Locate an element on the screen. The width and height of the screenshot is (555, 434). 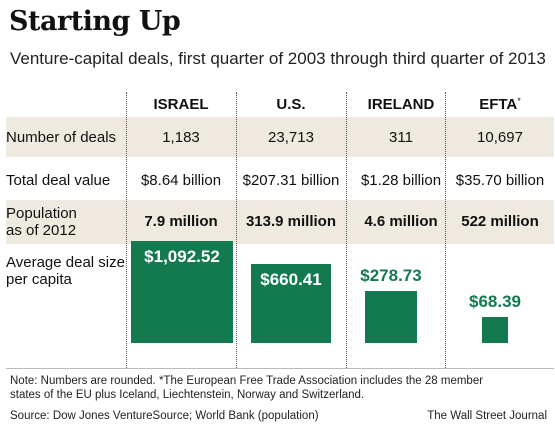
row-label-population: Population as of 2012 is located at coordinates (41, 222).